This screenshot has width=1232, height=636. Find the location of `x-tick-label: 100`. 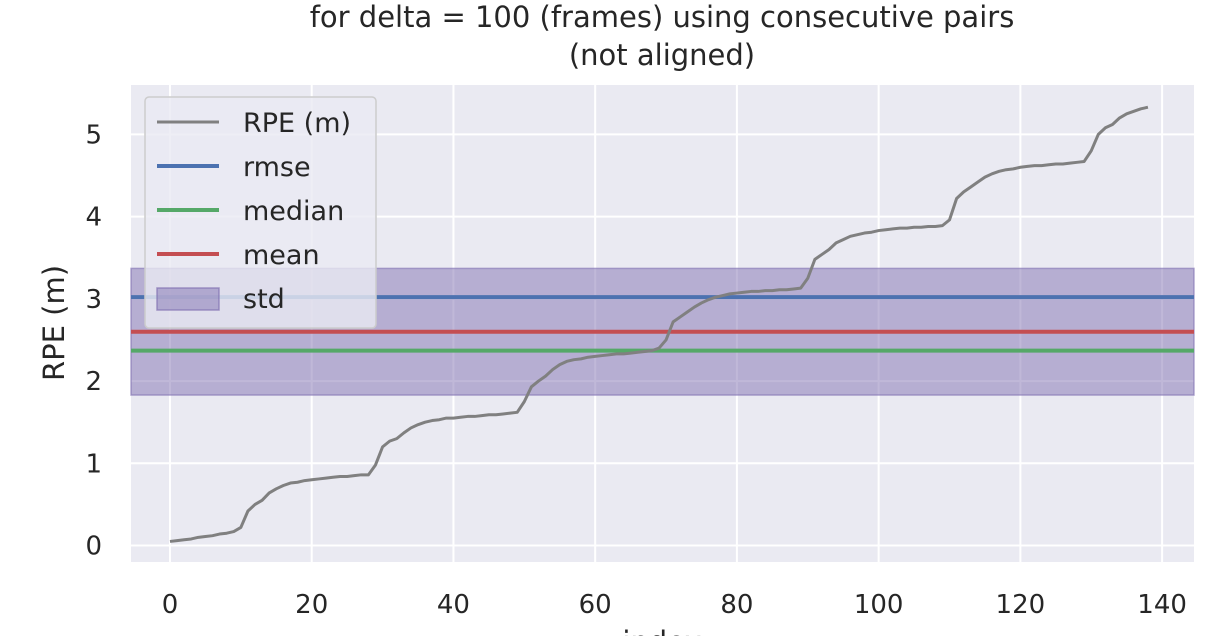

x-tick-label: 100 is located at coordinates (879, 605).